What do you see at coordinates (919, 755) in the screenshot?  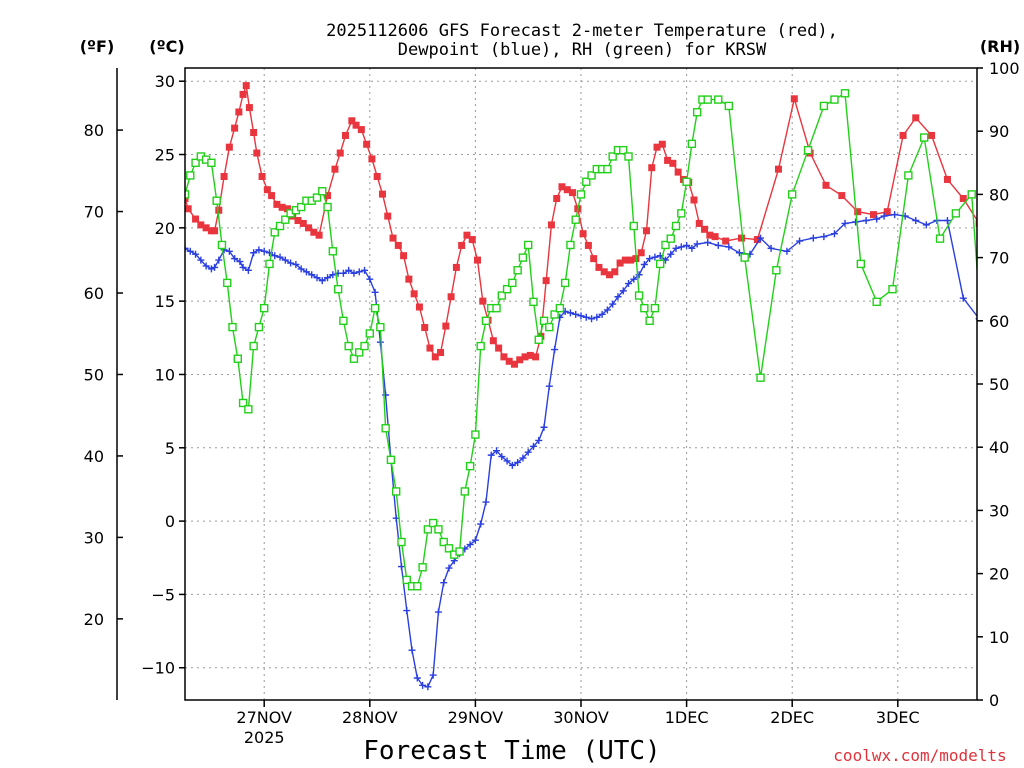 I see `credit-text: coolwx.com/modelts` at bounding box center [919, 755].